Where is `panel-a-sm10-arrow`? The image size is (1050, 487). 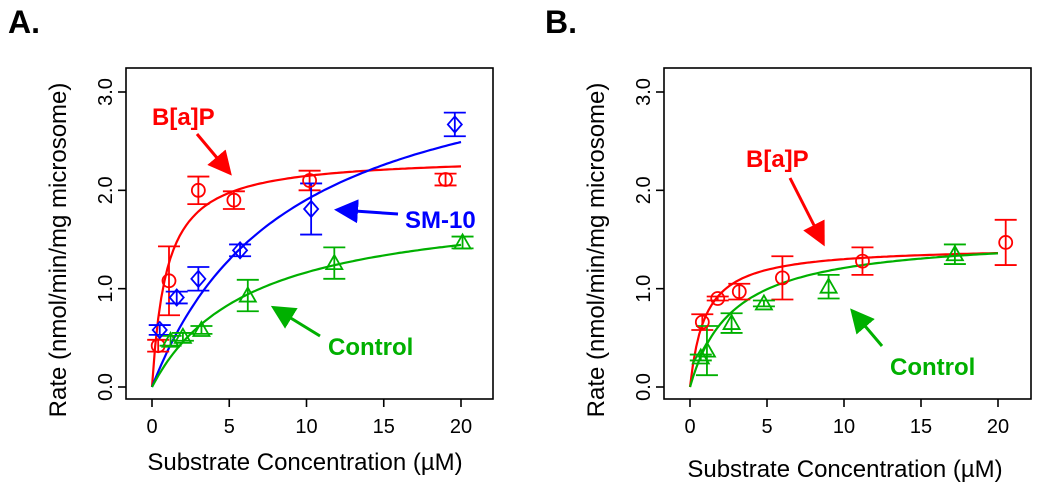
panel-a-sm10-arrow is located at coordinates (366, 211).